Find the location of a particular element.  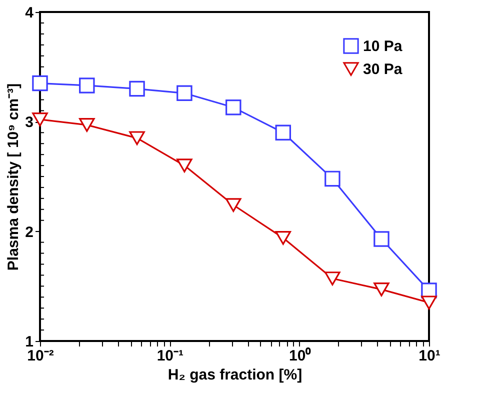

y-tick-label: 3 is located at coordinates (29, 123).